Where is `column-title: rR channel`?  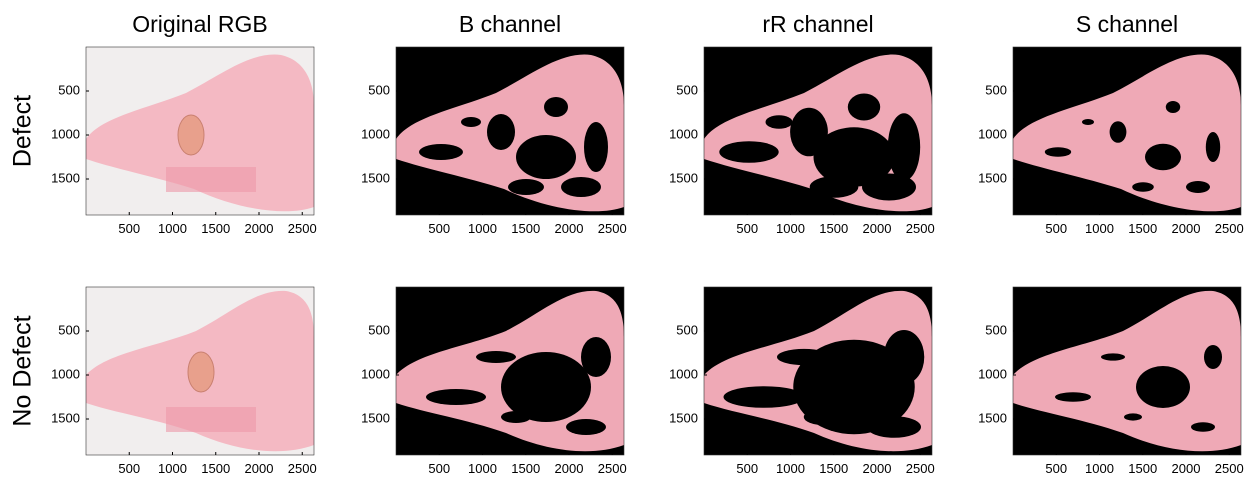
column-title: rR channel is located at coordinates (817, 24).